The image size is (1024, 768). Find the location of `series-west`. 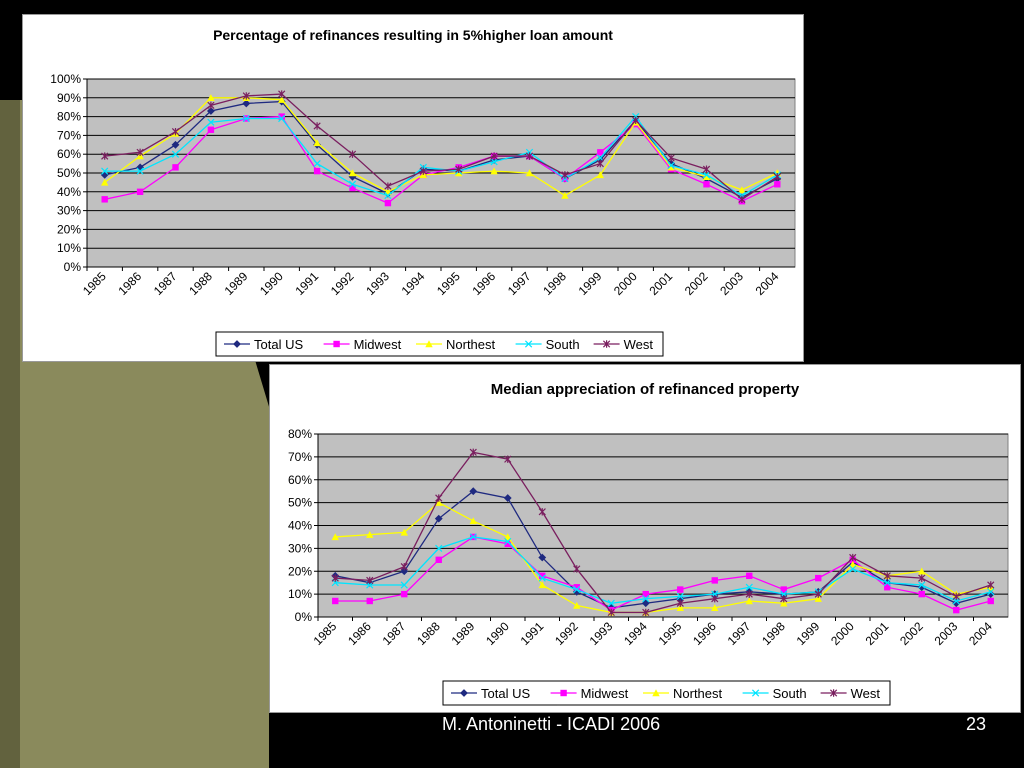

series-west is located at coordinates (663, 532).